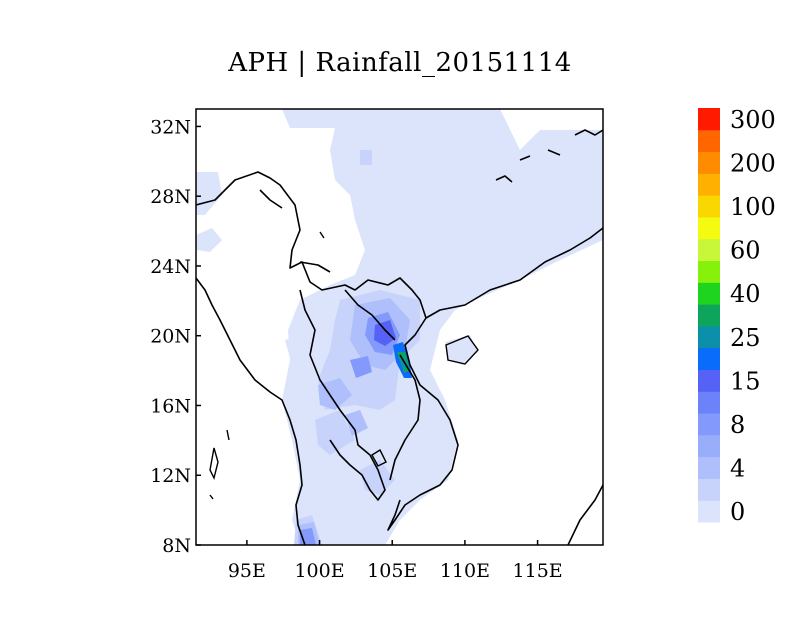 The image size is (800, 618). What do you see at coordinates (170, 267) in the screenshot?
I see `lat-tick-label: 24N` at bounding box center [170, 267].